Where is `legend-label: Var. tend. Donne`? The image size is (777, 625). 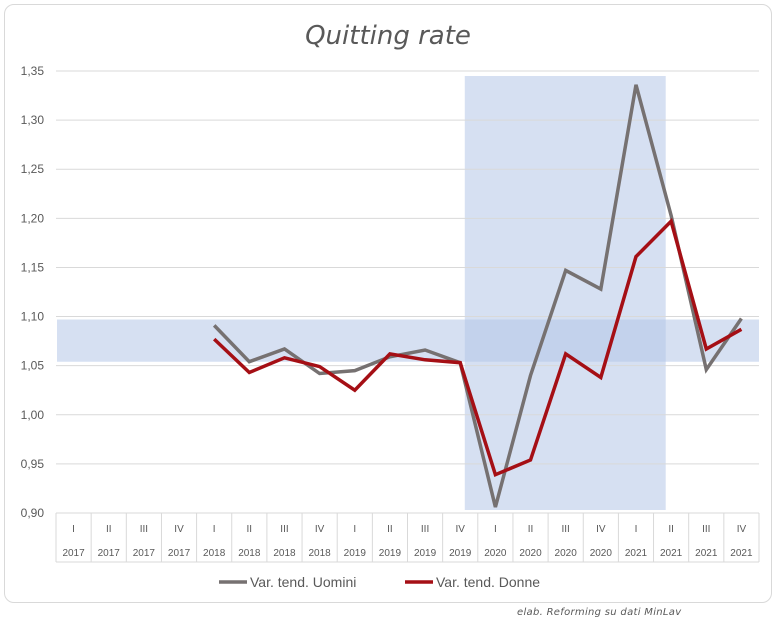
legend-label: Var. tend. Donne is located at coordinates (488, 582).